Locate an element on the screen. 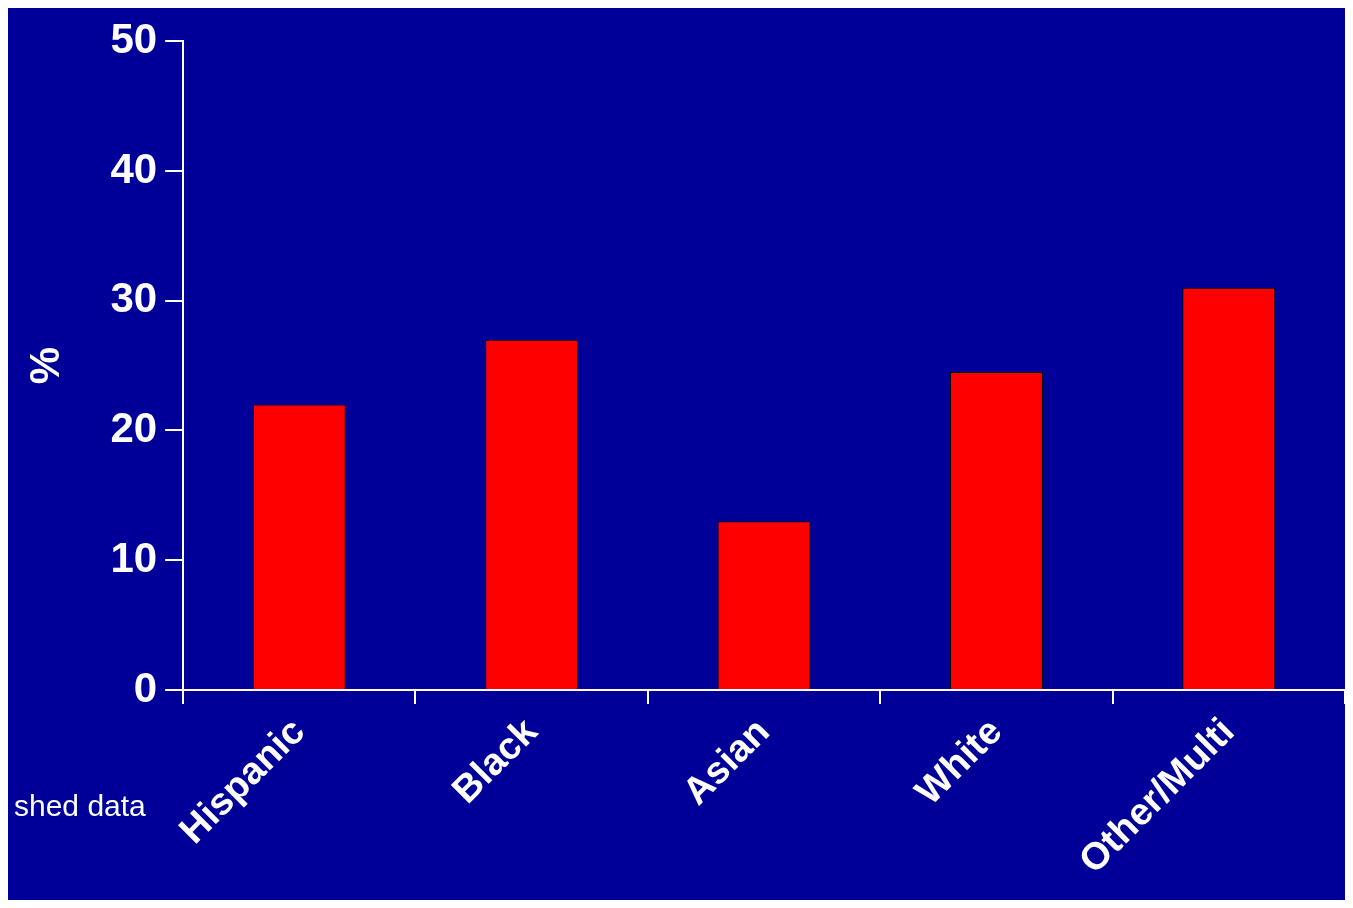 Image resolution: width=1353 pixels, height=908 pixels. text: shed data is located at coordinates (80, 806).